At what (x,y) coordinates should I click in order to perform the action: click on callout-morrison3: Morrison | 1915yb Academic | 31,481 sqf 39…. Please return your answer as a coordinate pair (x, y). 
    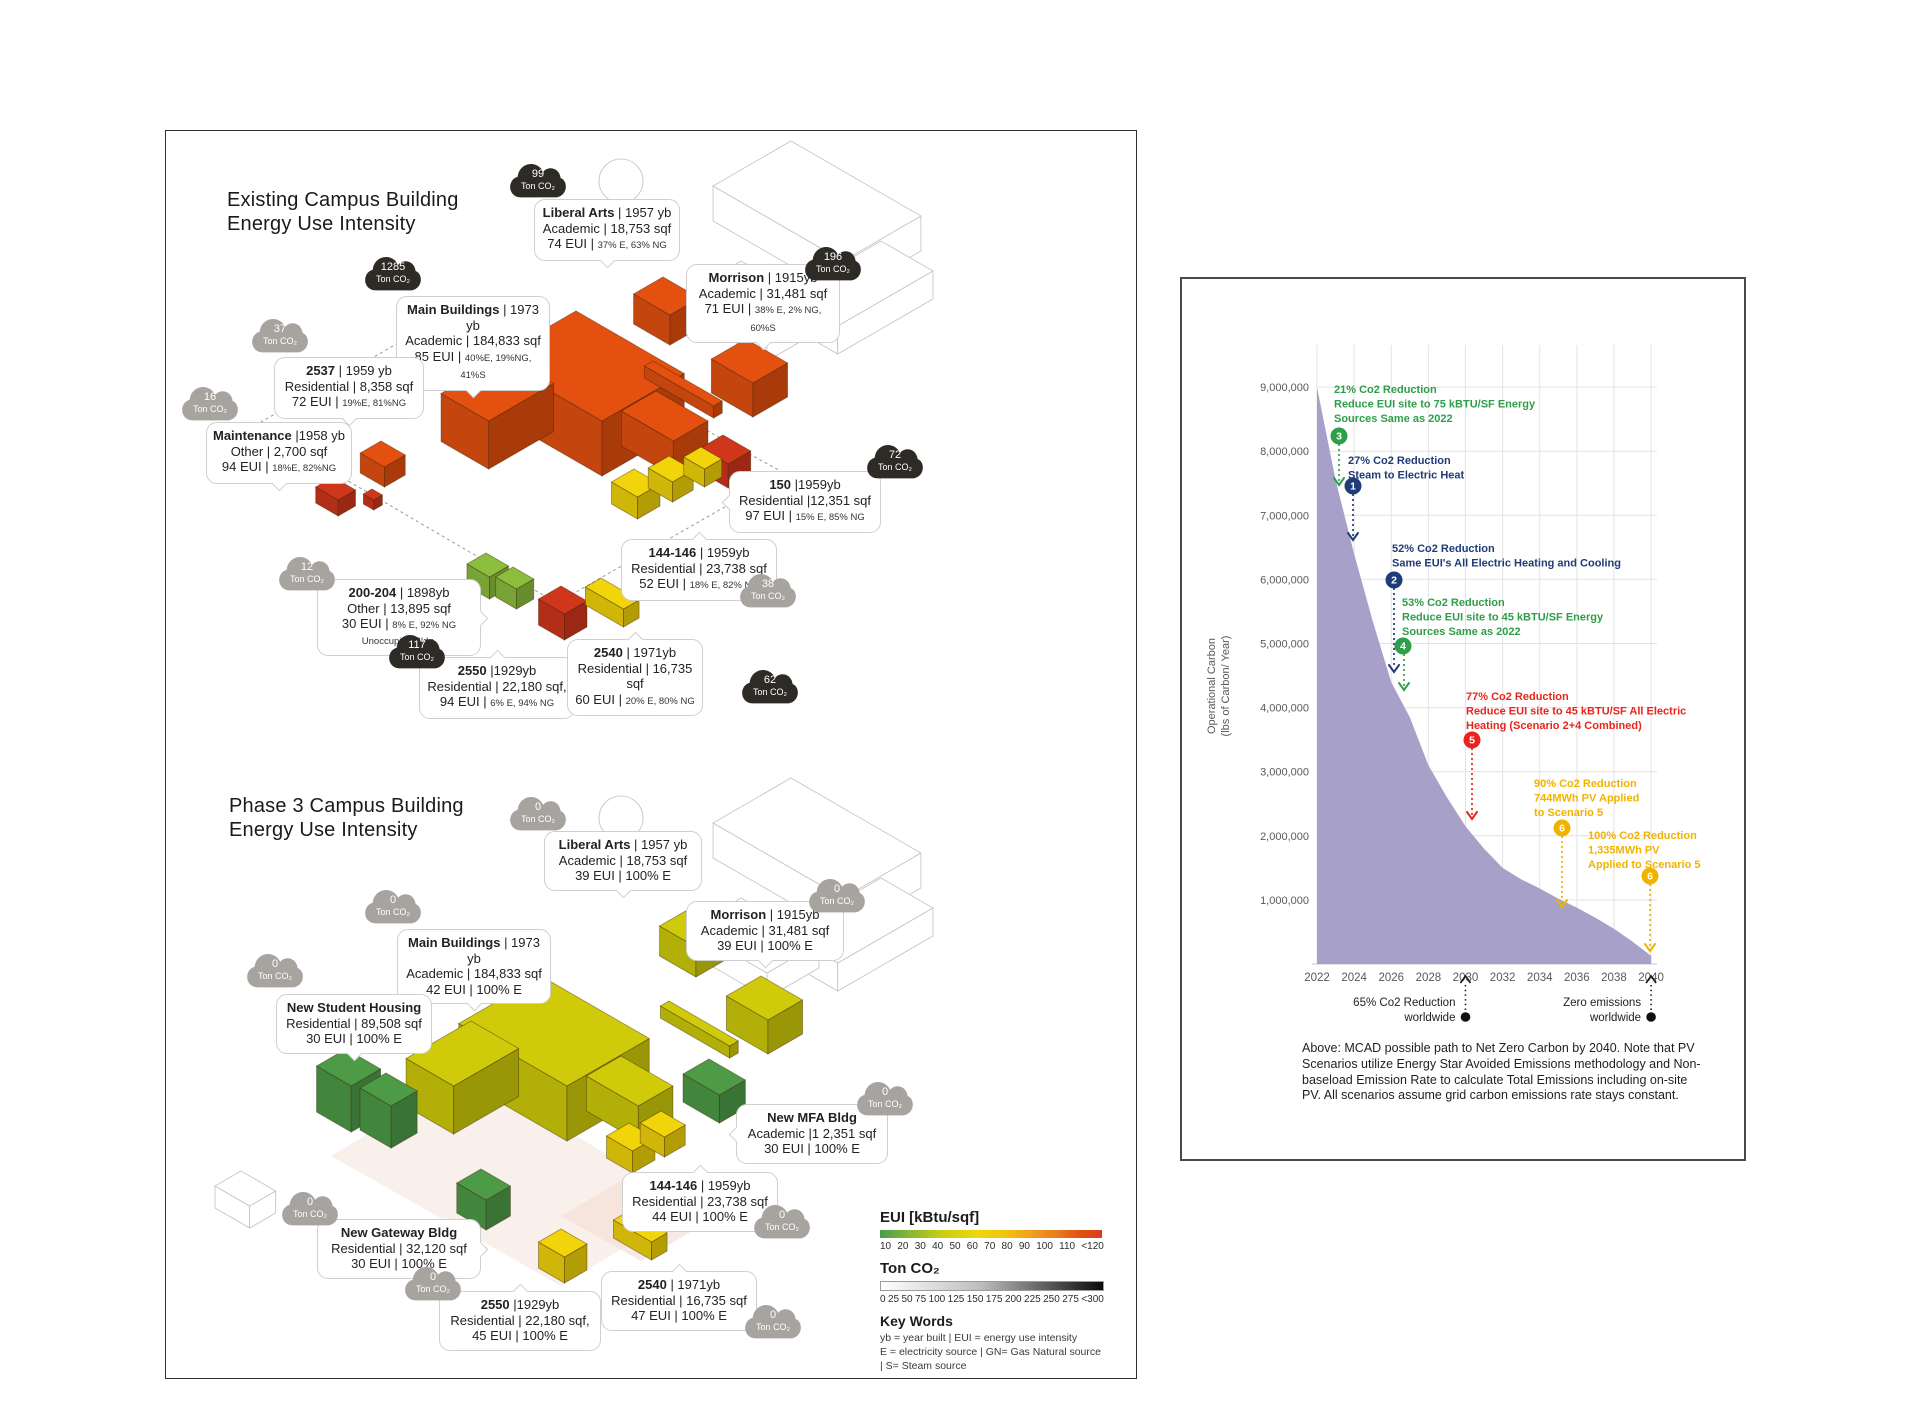
    Looking at the image, I should click on (765, 931).